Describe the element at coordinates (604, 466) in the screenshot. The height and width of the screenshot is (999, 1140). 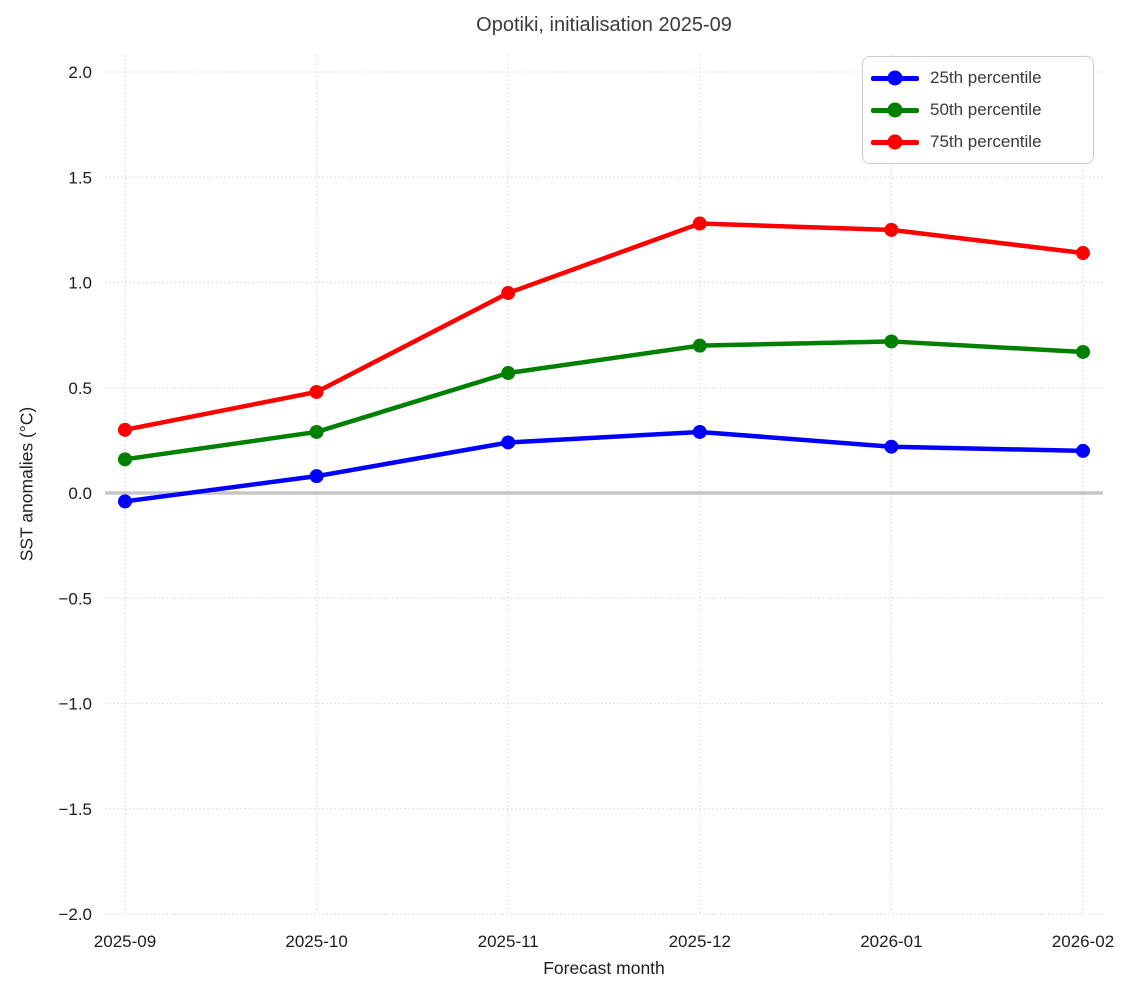
I see `series-line-25th-percentile` at that location.